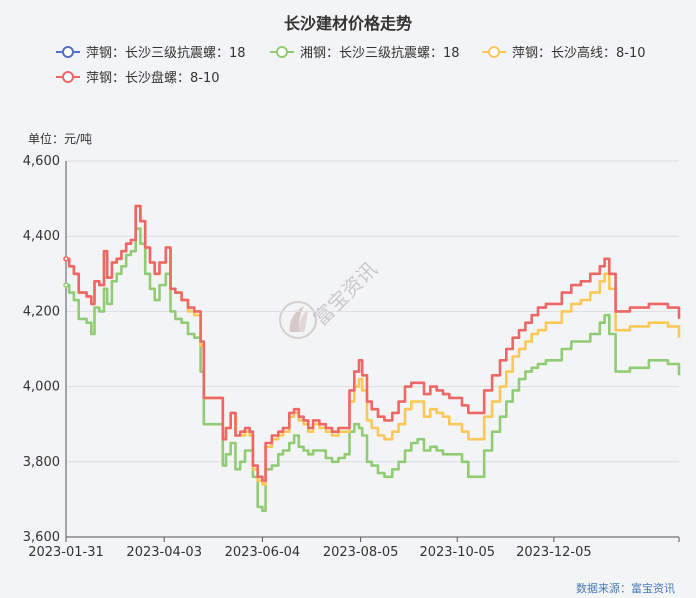  What do you see at coordinates (361, 552) in the screenshot?
I see `x-tick-label: 2023-08-05` at bounding box center [361, 552].